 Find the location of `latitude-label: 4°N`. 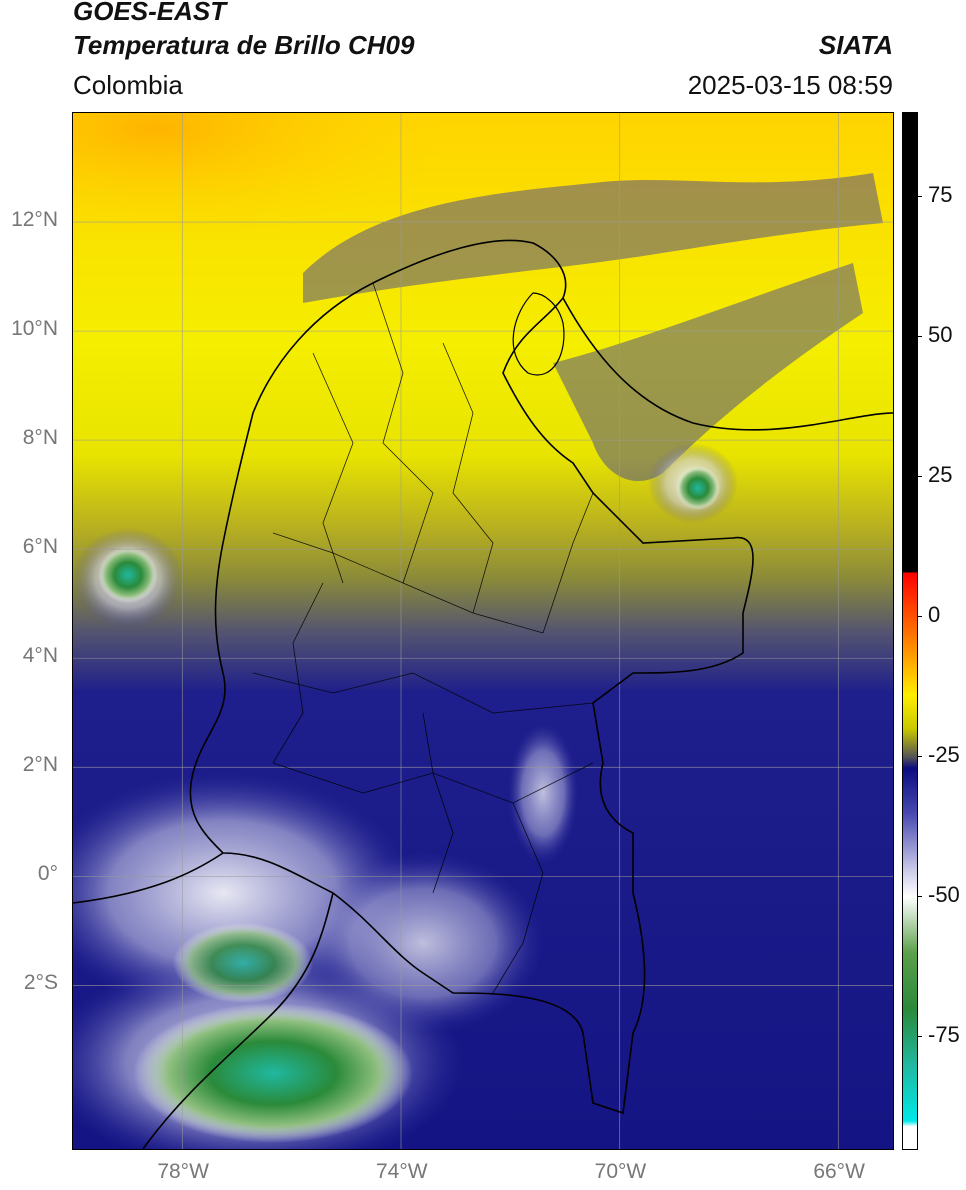

latitude-label: 4°N is located at coordinates (40, 656).